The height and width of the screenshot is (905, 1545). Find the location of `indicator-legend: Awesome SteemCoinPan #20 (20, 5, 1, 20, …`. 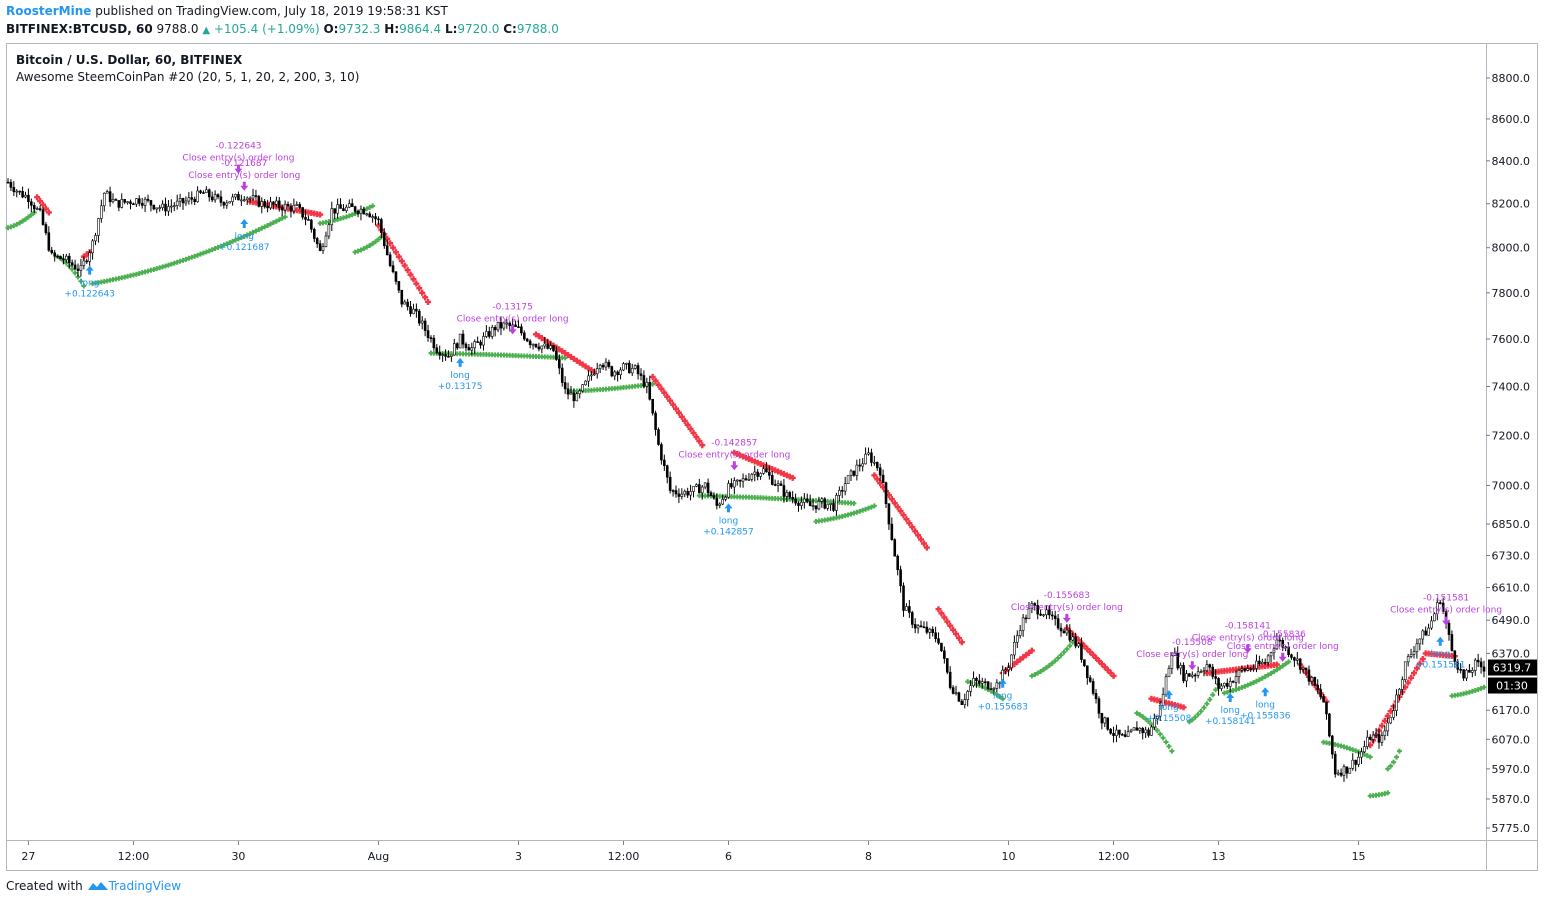

indicator-legend: Awesome SteemCoinPan #20 (20, 5, 1, 20, … is located at coordinates (187, 77).